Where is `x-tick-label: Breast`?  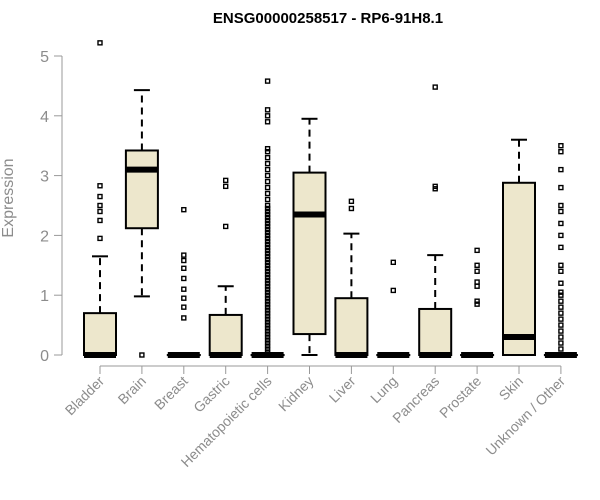 x-tick-label: Breast is located at coordinates (171, 393).